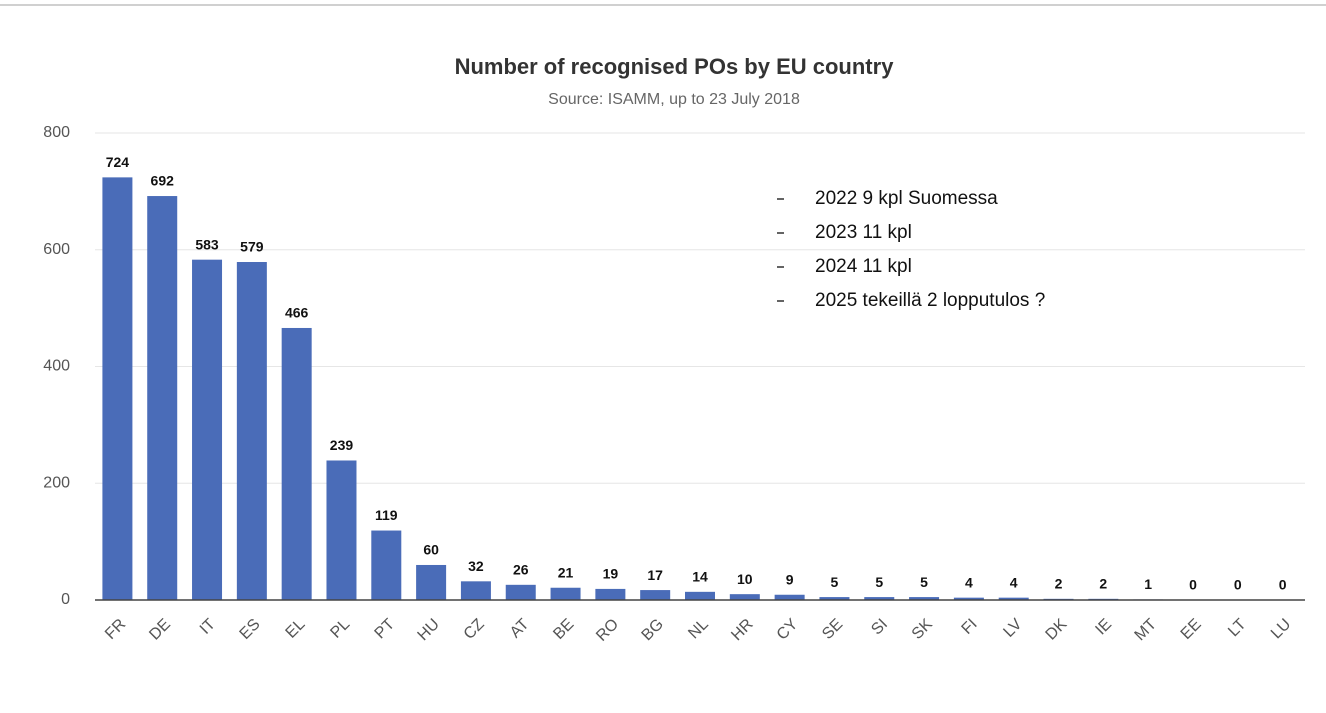 This screenshot has height=713, width=1326. Describe the element at coordinates (1191, 629) in the screenshot. I see `x-tick-label: EE` at that location.